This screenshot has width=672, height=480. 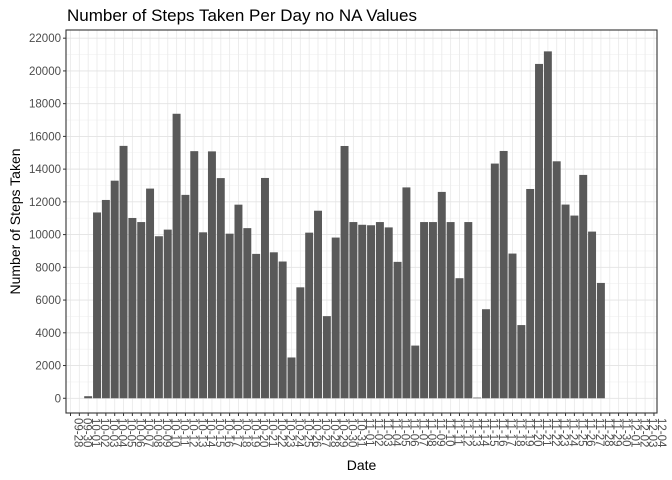 I want to click on x-tick-label: 10-18, so click(x=245, y=432).